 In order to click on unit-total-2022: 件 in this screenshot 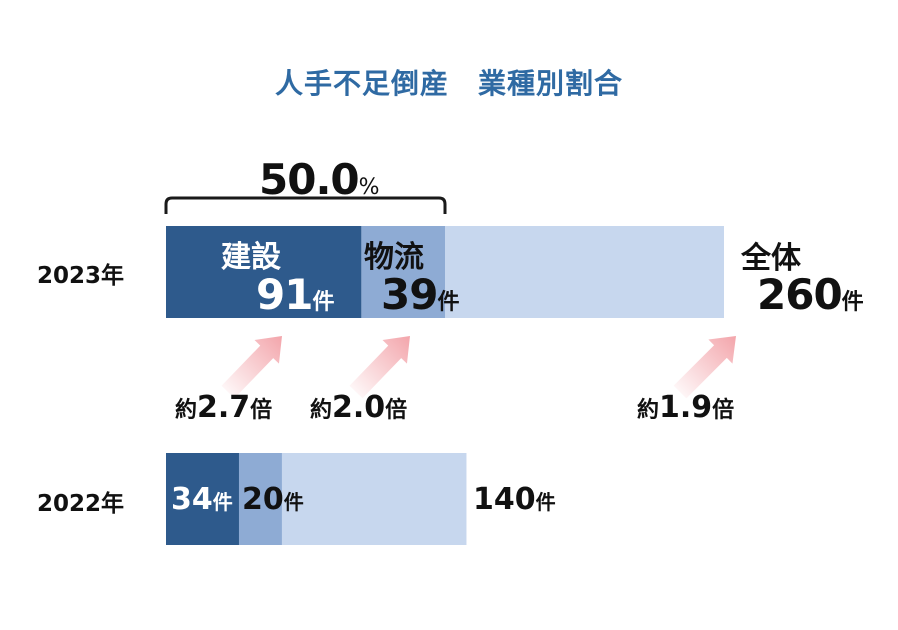, I will do `click(545, 502)`.